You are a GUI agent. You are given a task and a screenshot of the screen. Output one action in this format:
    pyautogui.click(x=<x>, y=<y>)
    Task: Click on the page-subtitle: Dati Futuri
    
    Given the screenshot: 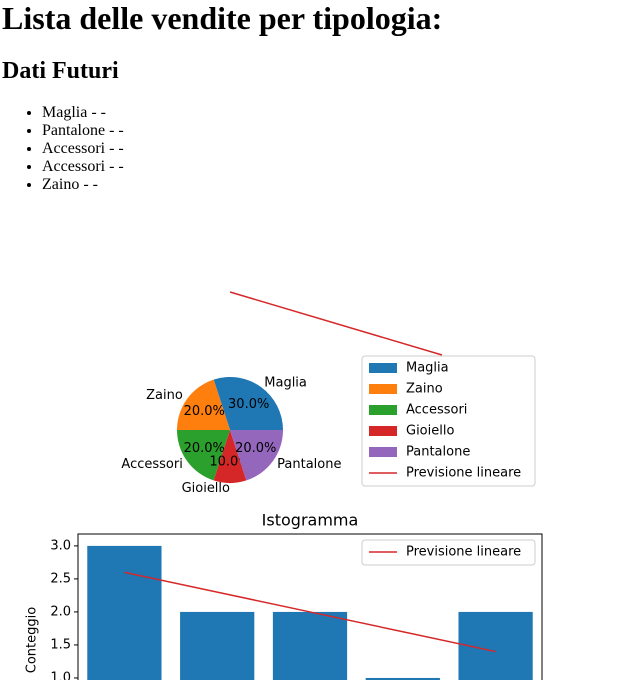 What is the action you would take?
    pyautogui.click(x=60, y=71)
    